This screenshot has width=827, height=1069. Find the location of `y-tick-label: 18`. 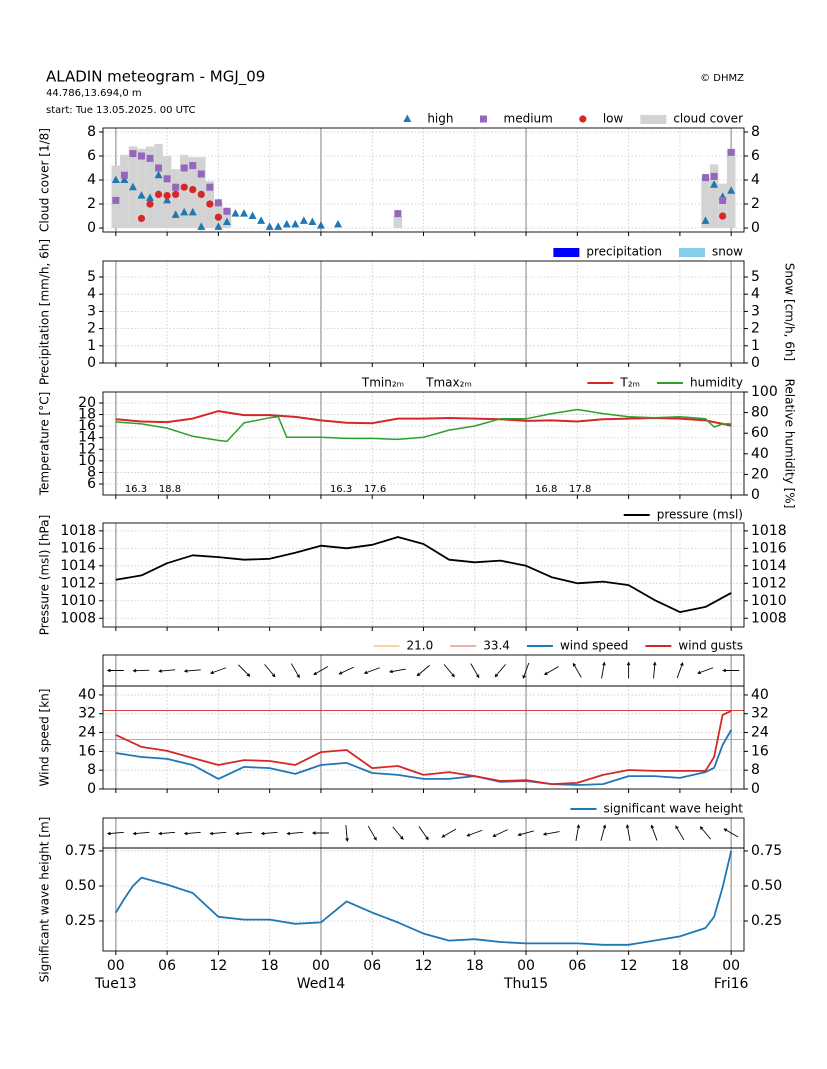

y-tick-label: 18 is located at coordinates (87, 415).